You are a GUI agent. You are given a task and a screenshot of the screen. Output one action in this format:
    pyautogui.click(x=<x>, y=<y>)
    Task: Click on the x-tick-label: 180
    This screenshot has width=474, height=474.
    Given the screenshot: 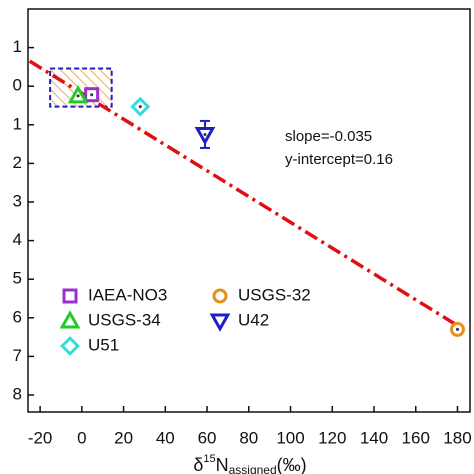 What is the action you would take?
    pyautogui.click(x=457, y=437)
    